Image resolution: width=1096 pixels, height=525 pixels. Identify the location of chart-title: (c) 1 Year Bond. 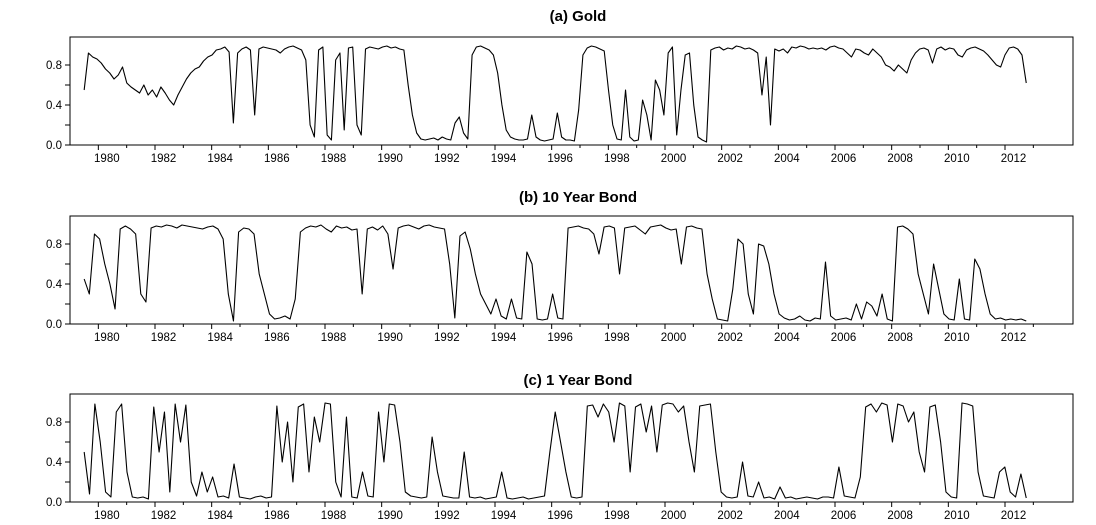
(578, 380).